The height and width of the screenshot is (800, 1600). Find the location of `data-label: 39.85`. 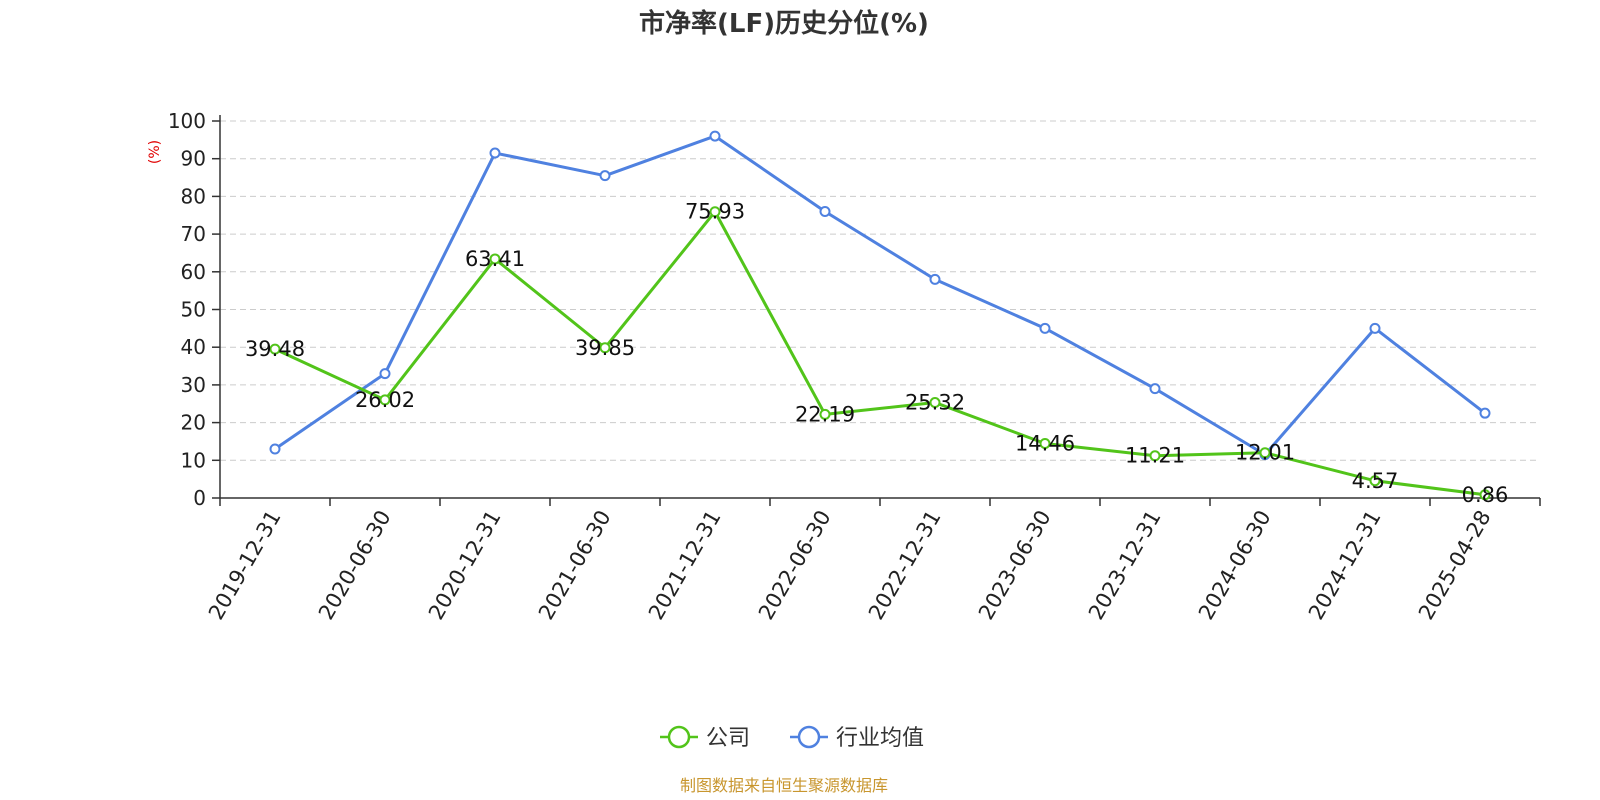

data-label: 39.85 is located at coordinates (605, 348).